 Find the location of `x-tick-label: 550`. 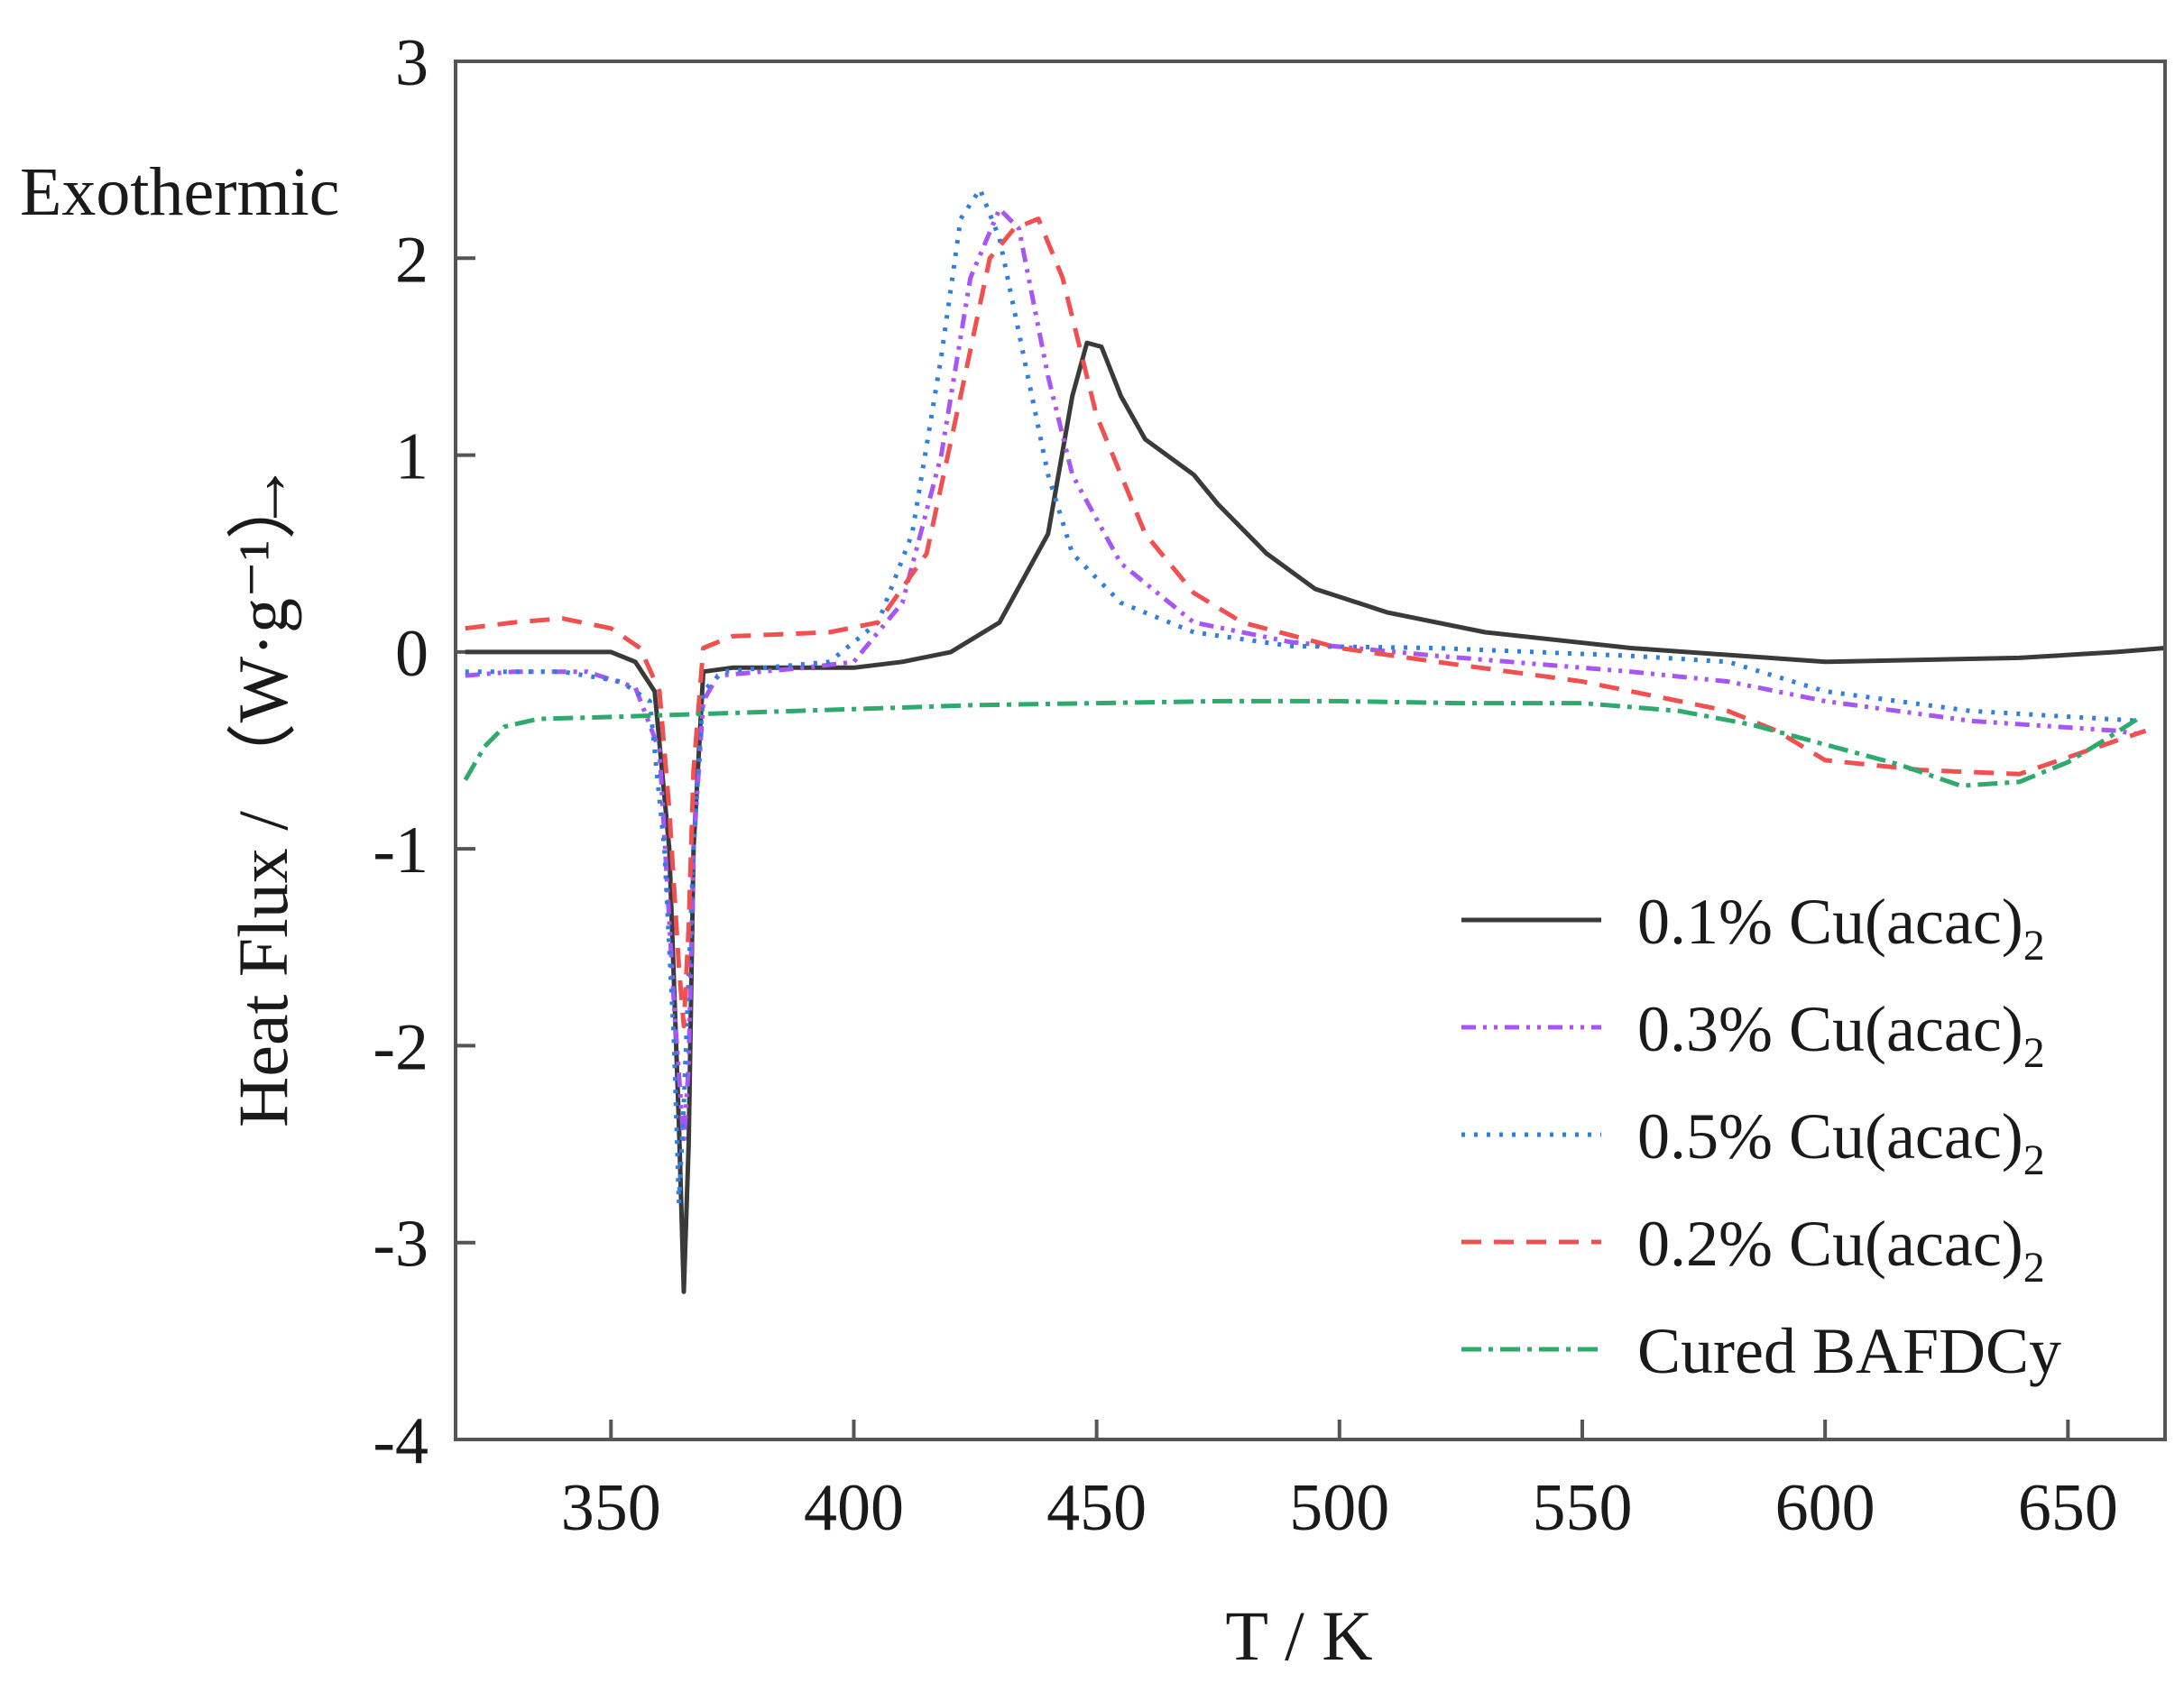

x-tick-label: 550 is located at coordinates (1582, 1508).